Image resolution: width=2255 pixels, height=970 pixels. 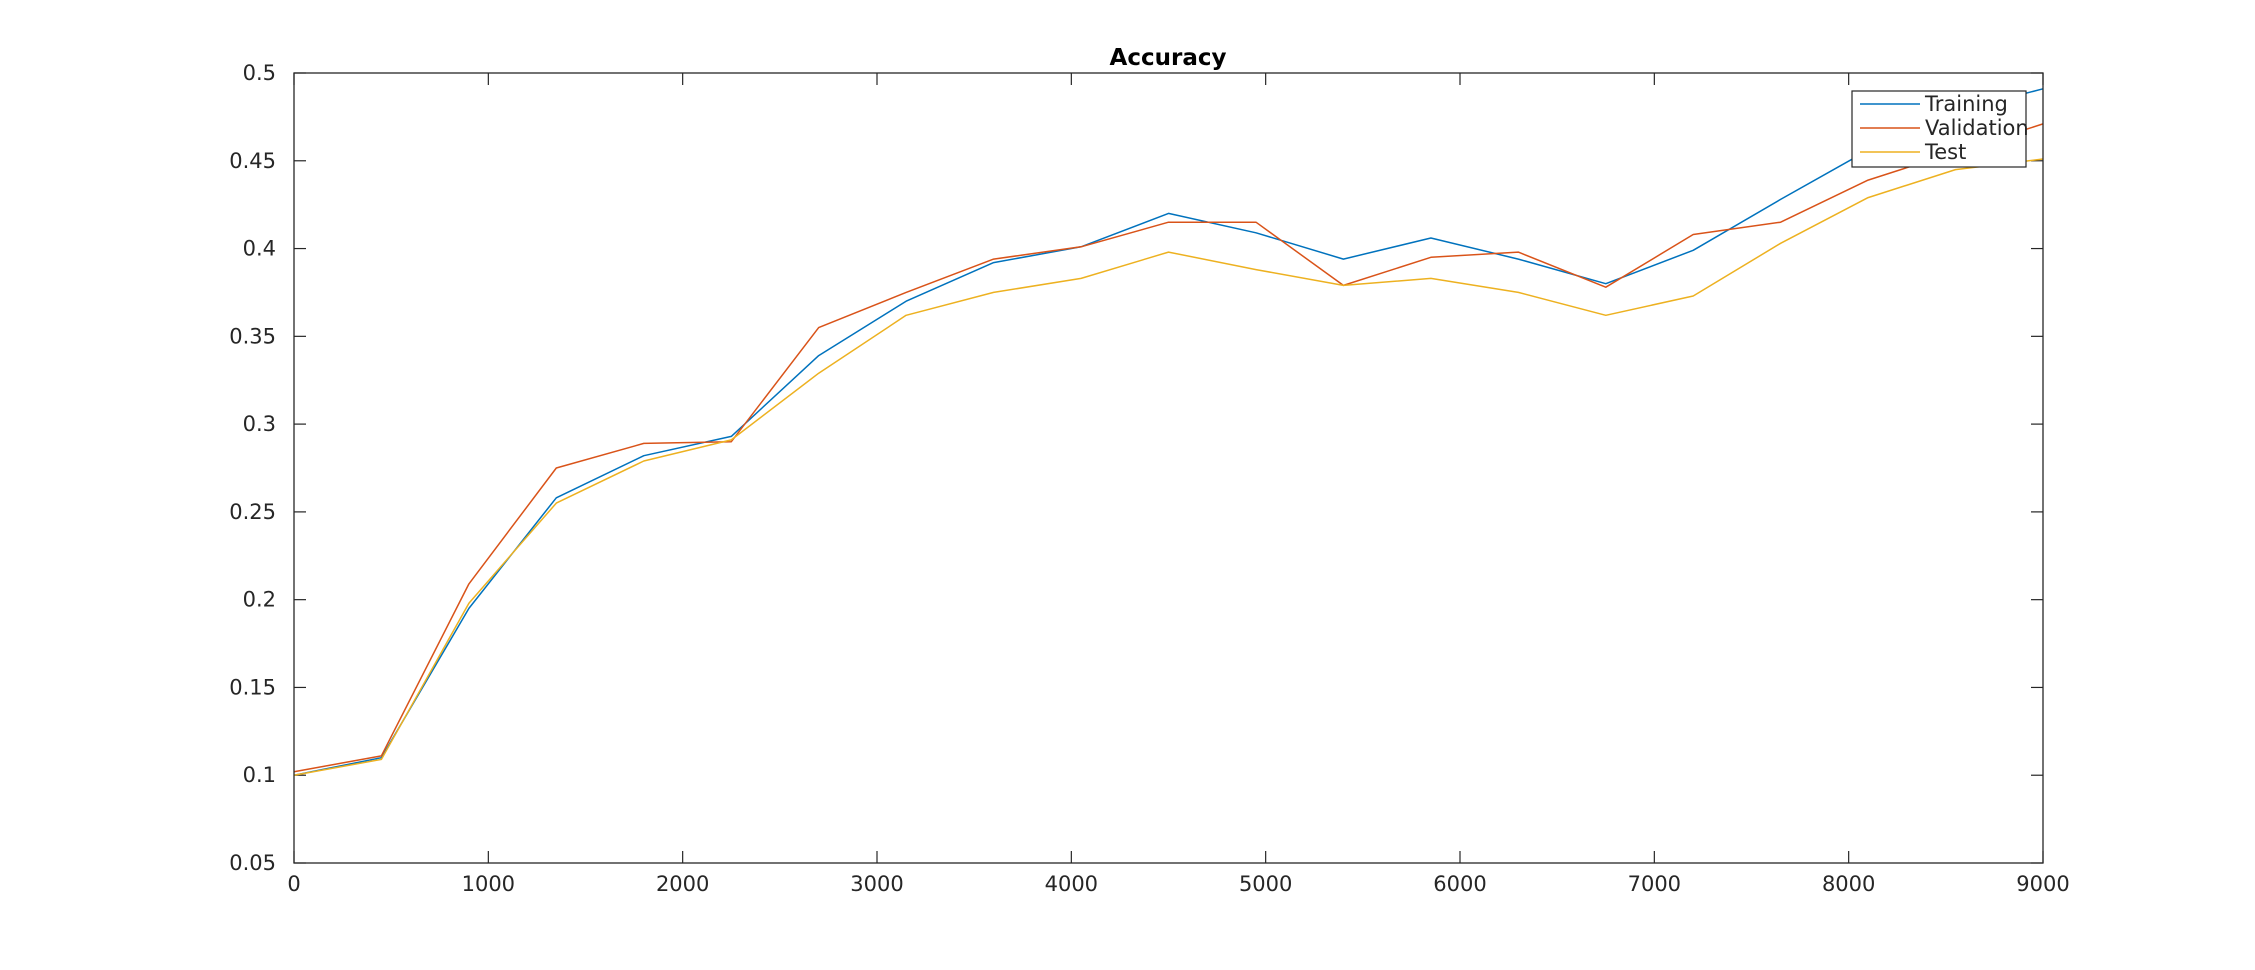 What do you see at coordinates (488, 884) in the screenshot?
I see `x-tick-label: 1000` at bounding box center [488, 884].